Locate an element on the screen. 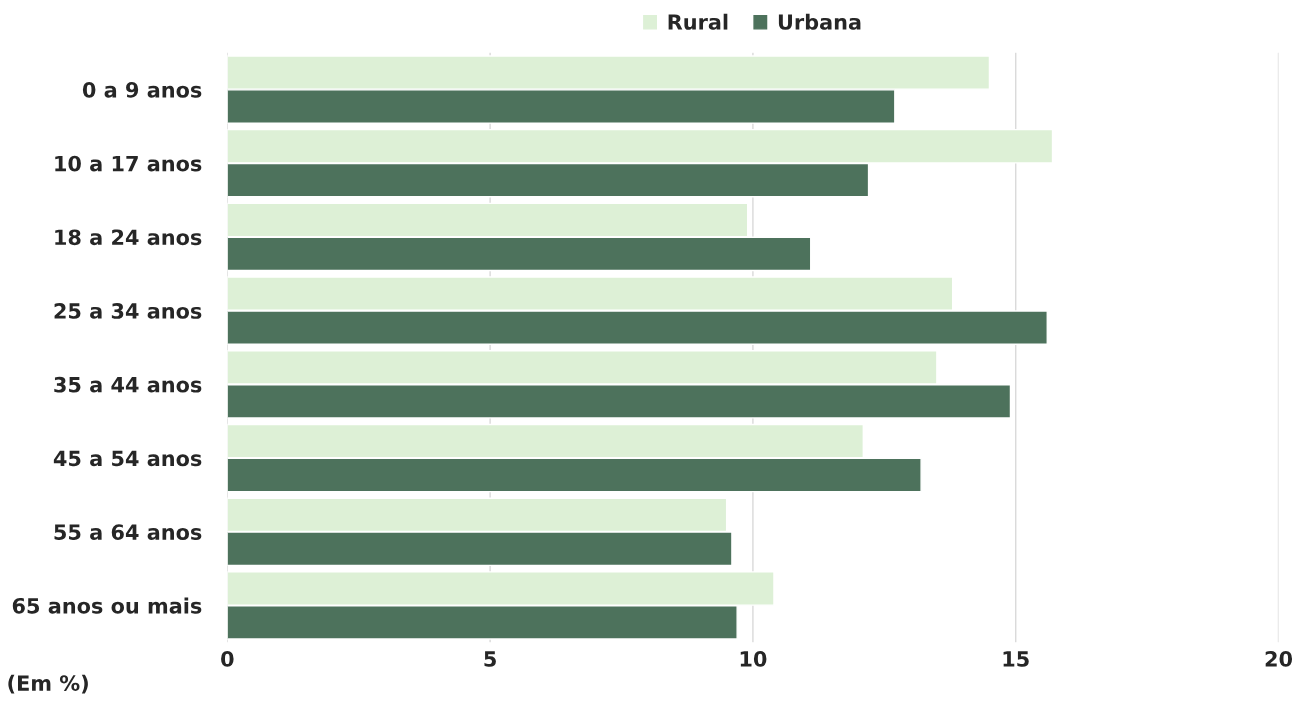 This screenshot has height=702, width=1314. legend-label: Rural is located at coordinates (698, 21).